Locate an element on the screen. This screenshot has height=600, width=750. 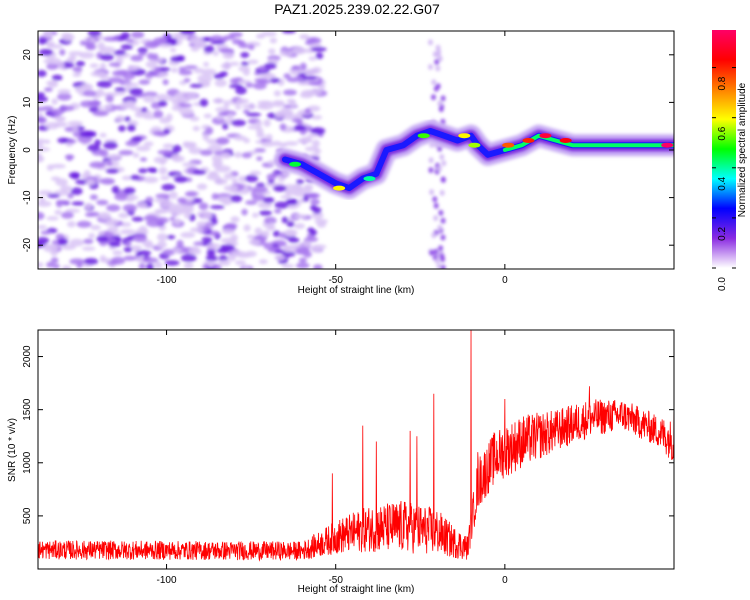
x-tick-label: 0 is located at coordinates (505, 280).